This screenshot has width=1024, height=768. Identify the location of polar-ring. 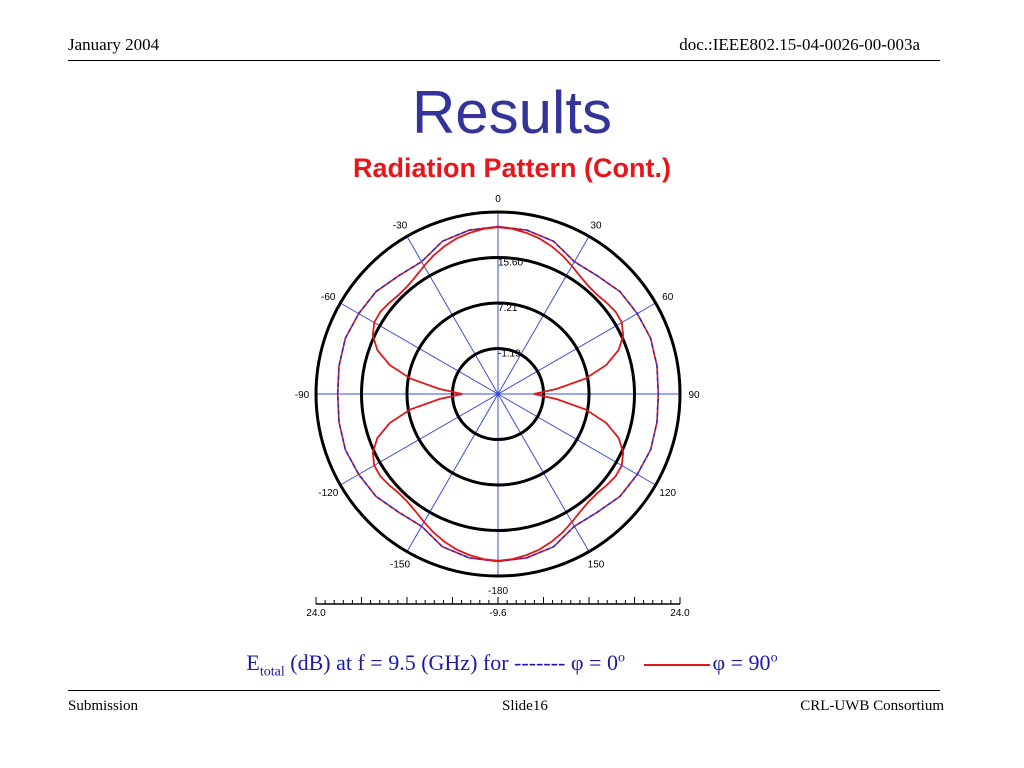
(498, 394).